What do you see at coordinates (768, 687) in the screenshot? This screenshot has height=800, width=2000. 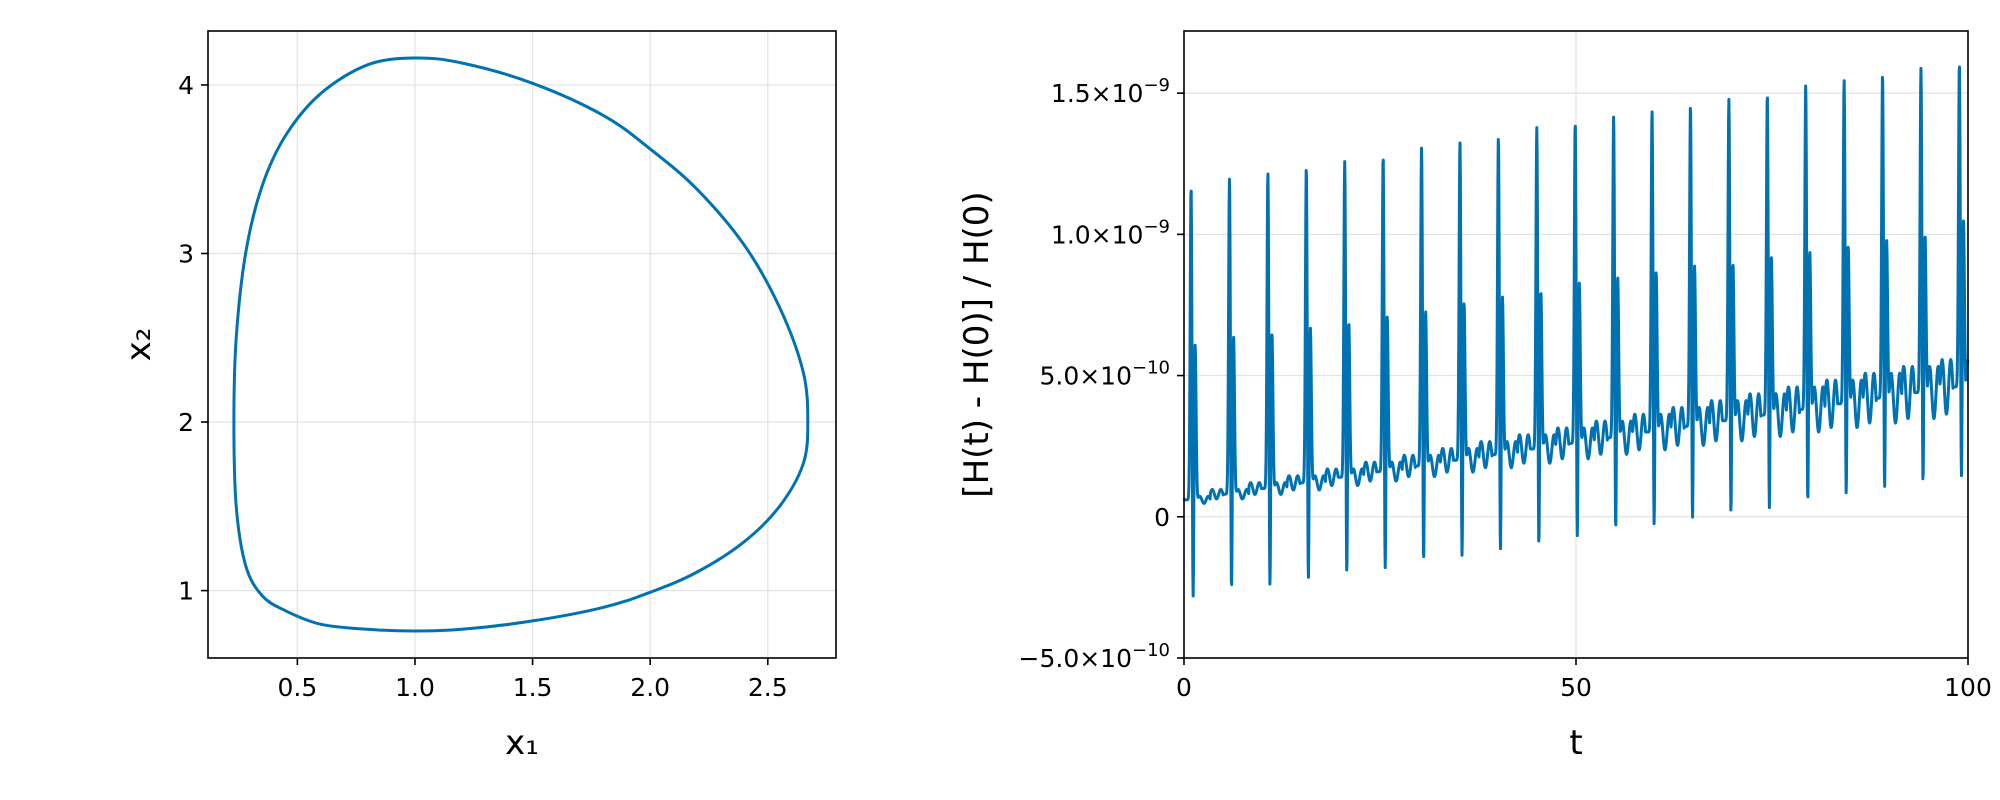 I see `x-tick-label: 2.5` at bounding box center [768, 687].